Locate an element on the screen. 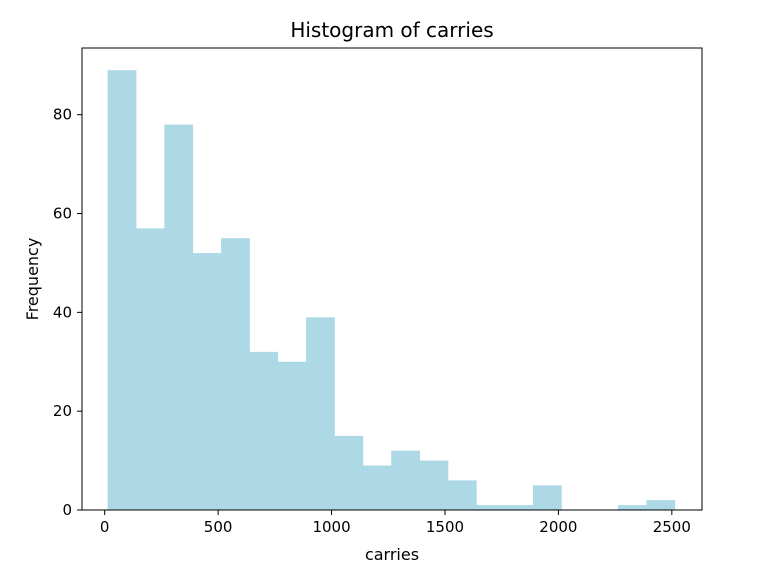 This screenshot has width=765, height=573. y-axis-ticks: 0 20 40 60 80 is located at coordinates (67, 312).